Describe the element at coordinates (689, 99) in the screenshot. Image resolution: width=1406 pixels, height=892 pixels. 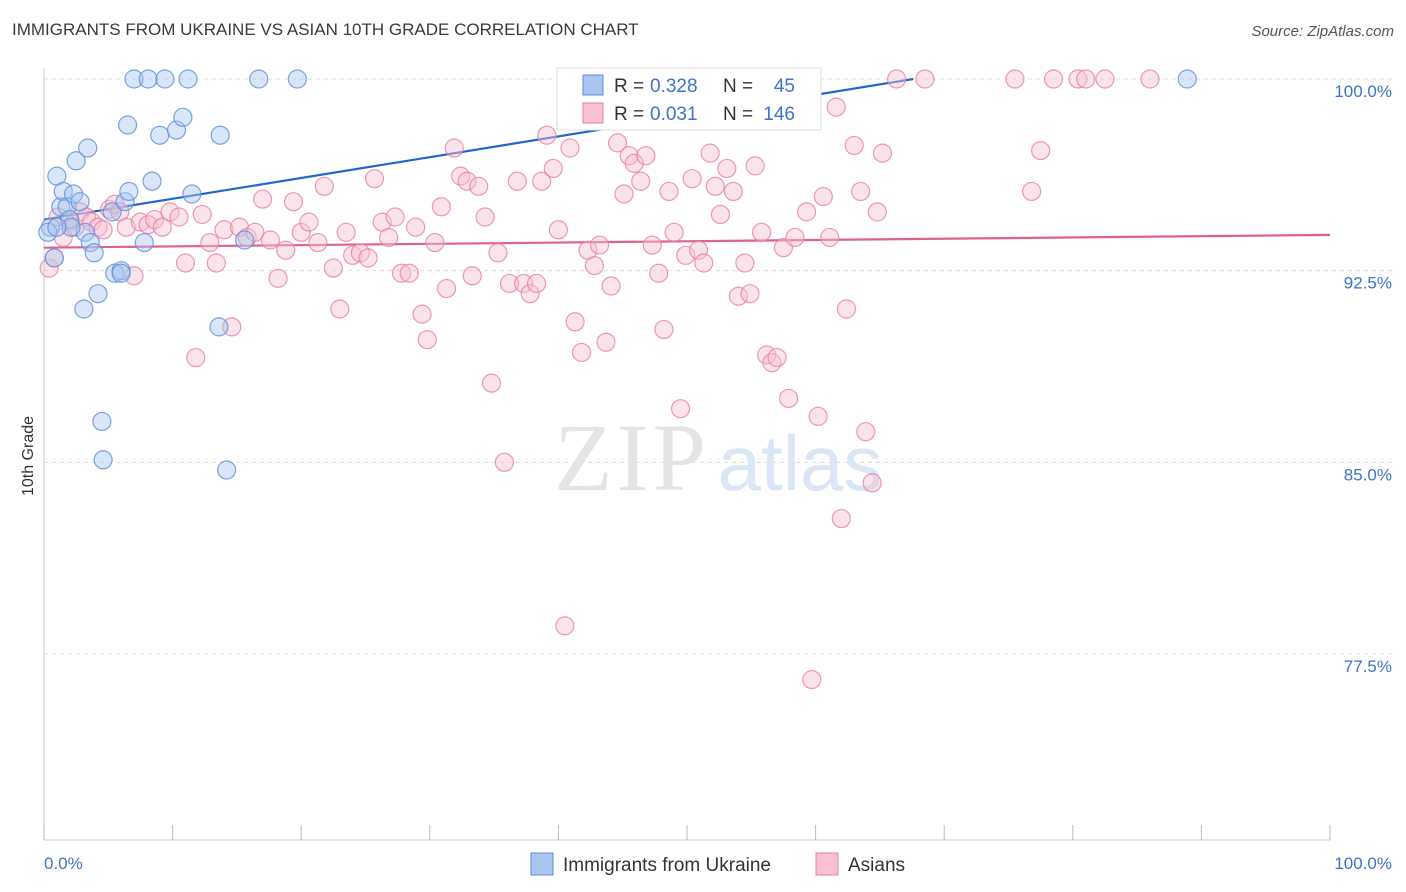
I see `legend-stats: R = 0.328 N = 45 R = 0.031 N = 146` at that location.